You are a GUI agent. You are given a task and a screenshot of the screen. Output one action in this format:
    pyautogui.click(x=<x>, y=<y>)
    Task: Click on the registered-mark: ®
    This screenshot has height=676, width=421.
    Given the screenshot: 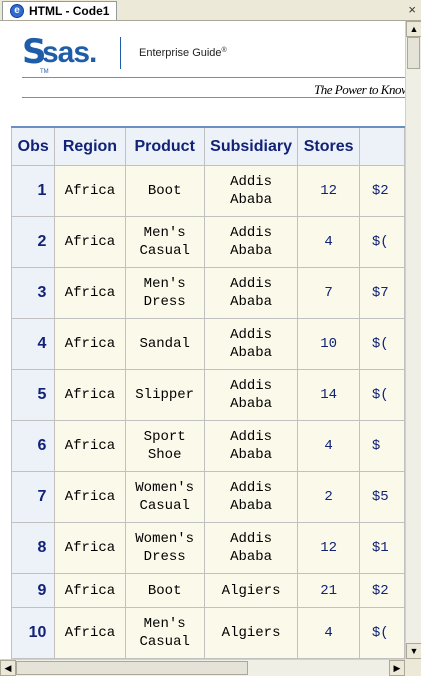 What is the action you would take?
    pyautogui.click(x=224, y=50)
    